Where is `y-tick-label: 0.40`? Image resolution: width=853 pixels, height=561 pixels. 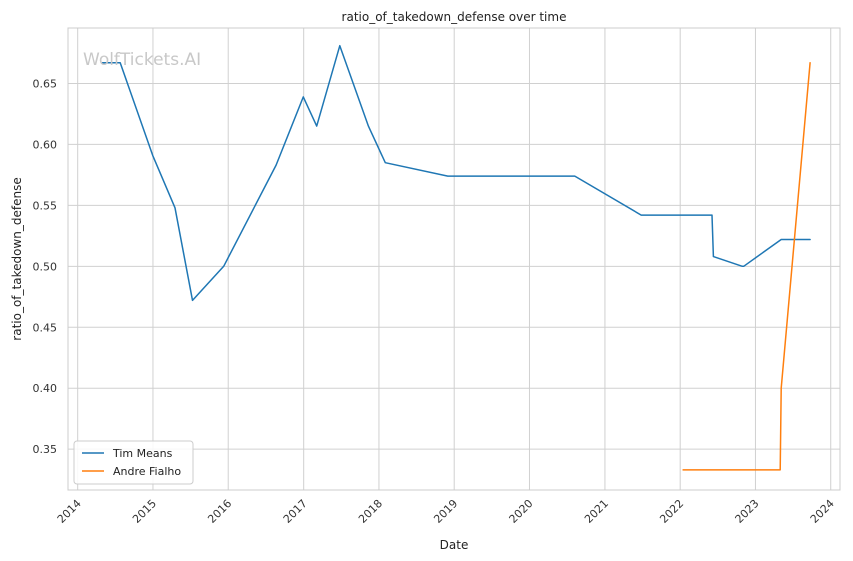 y-tick-label: 0.40 is located at coordinates (45, 388).